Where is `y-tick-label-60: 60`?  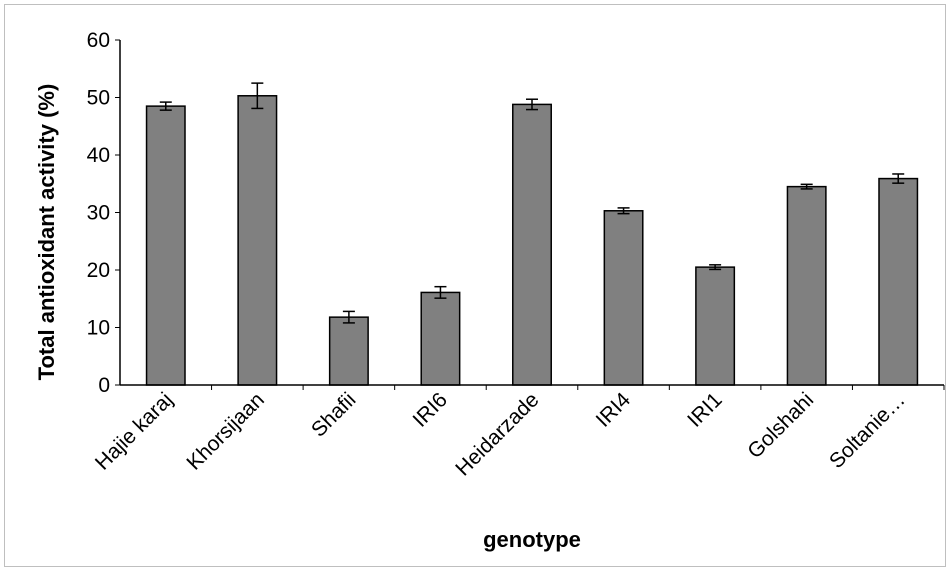
y-tick-label-60: 60 is located at coordinates (98, 40).